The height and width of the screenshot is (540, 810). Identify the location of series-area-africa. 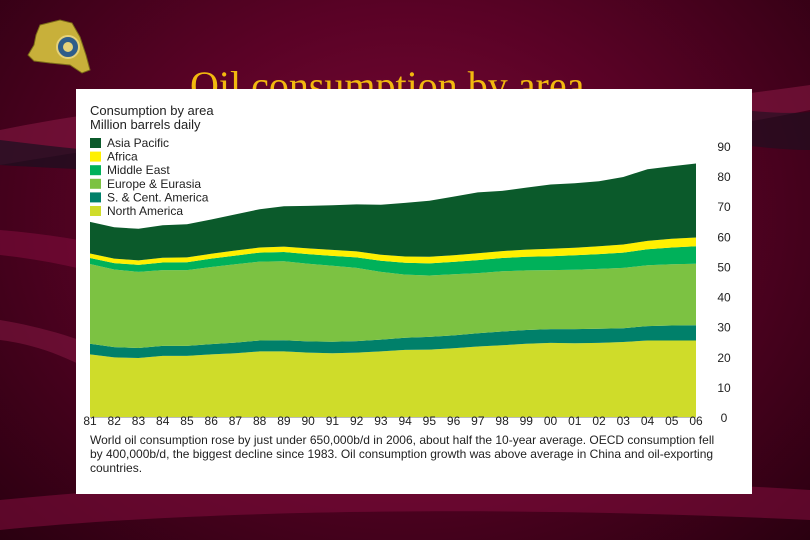
(393, 251).